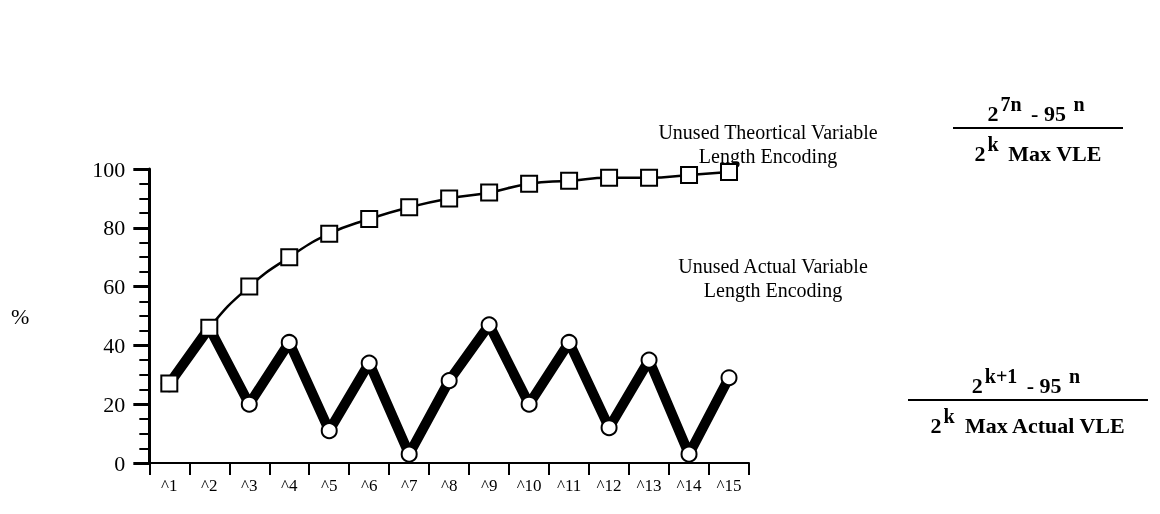 The height and width of the screenshot is (514, 1160). I want to click on x-tick-label: ^5, so click(329, 485).